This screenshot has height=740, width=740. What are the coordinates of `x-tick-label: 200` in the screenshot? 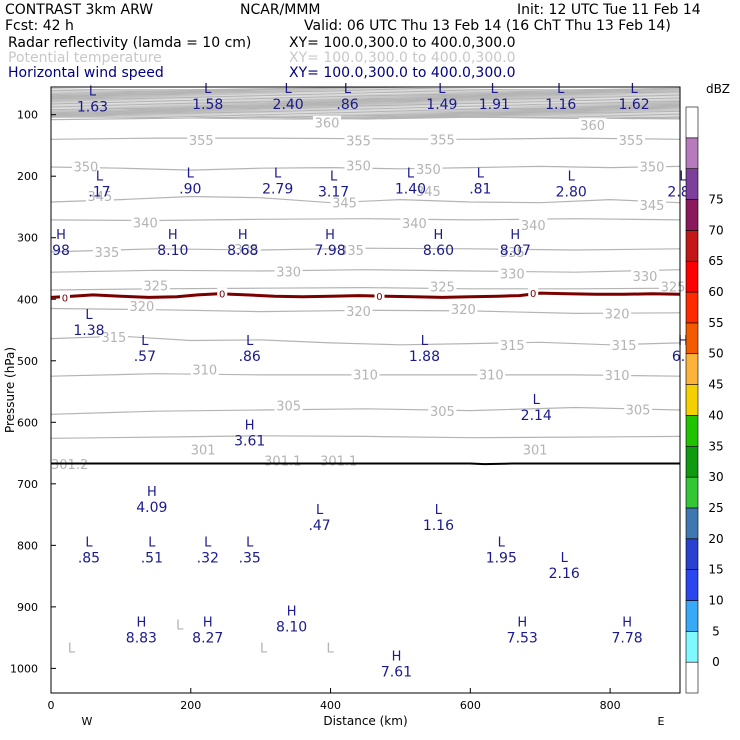 It's located at (190, 705).